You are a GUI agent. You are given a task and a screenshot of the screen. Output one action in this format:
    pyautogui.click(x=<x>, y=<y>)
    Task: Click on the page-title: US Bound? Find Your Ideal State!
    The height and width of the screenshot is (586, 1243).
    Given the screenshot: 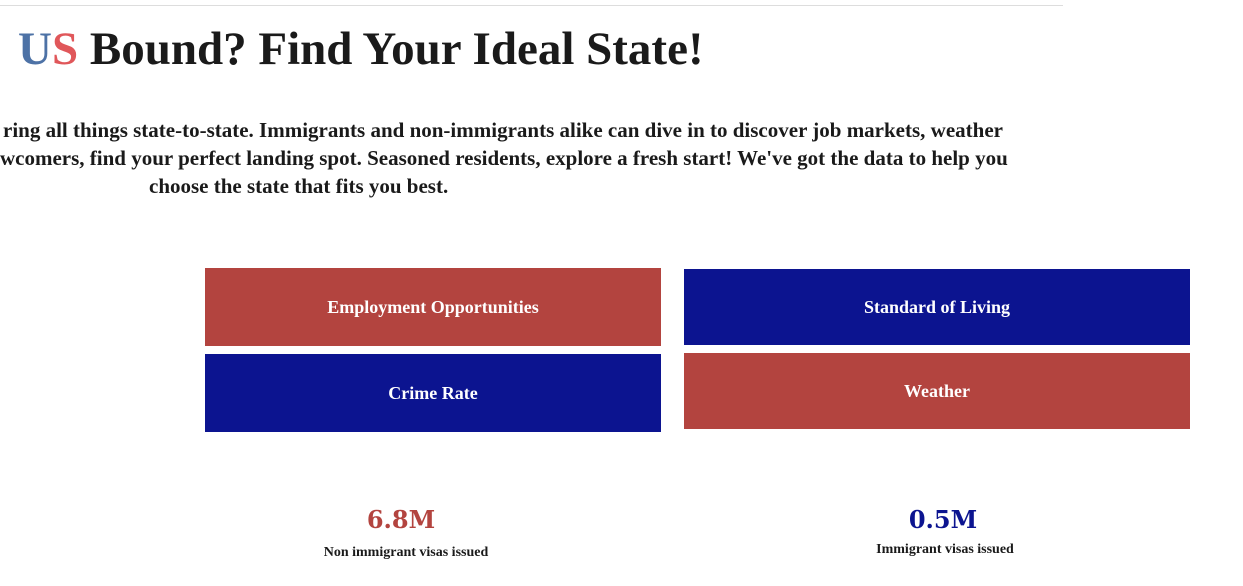 What is the action you would take?
    pyautogui.click(x=361, y=49)
    